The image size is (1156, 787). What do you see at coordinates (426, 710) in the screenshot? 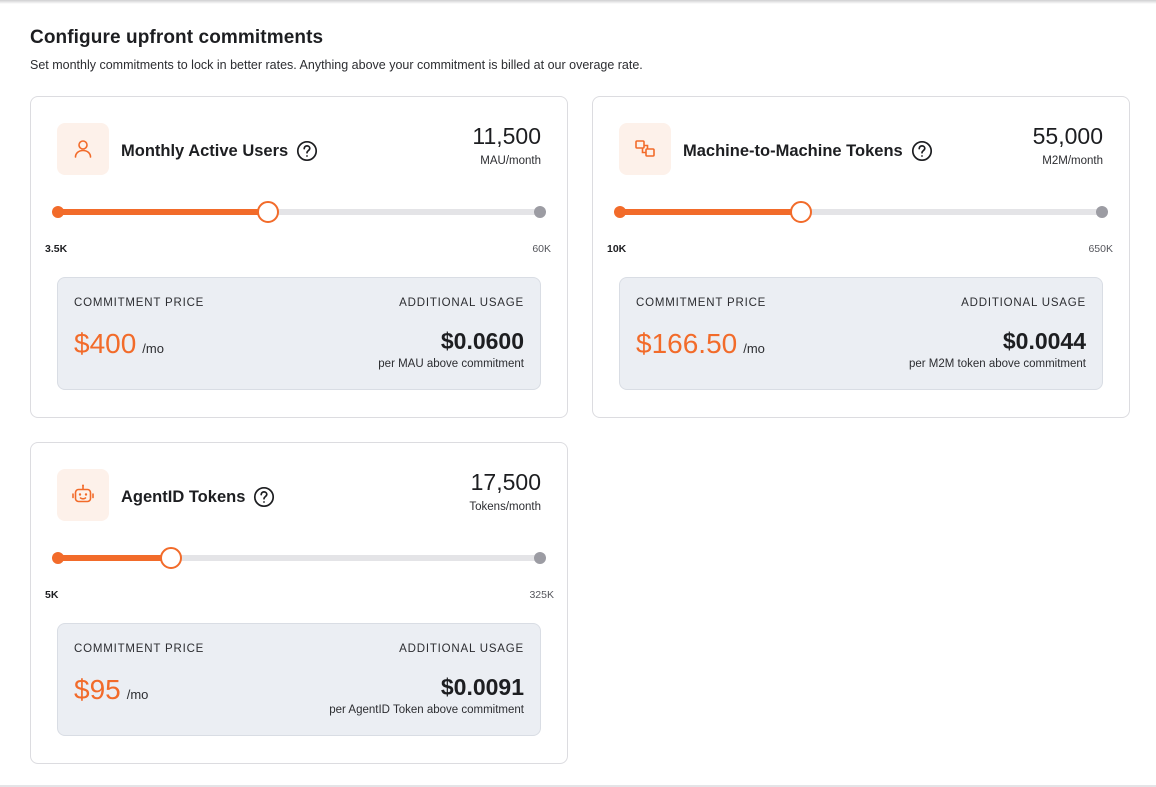
I see `overage-rate-description: per AgentID Token above commitment` at bounding box center [426, 710].